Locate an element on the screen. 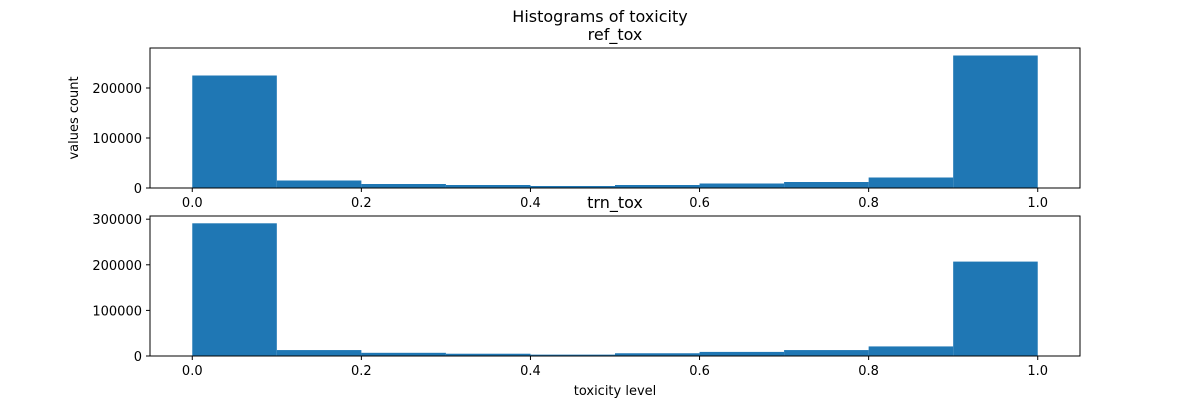 This screenshot has height=400, width=1200. ref-tox-xtick-label: 0.8 is located at coordinates (868, 203).